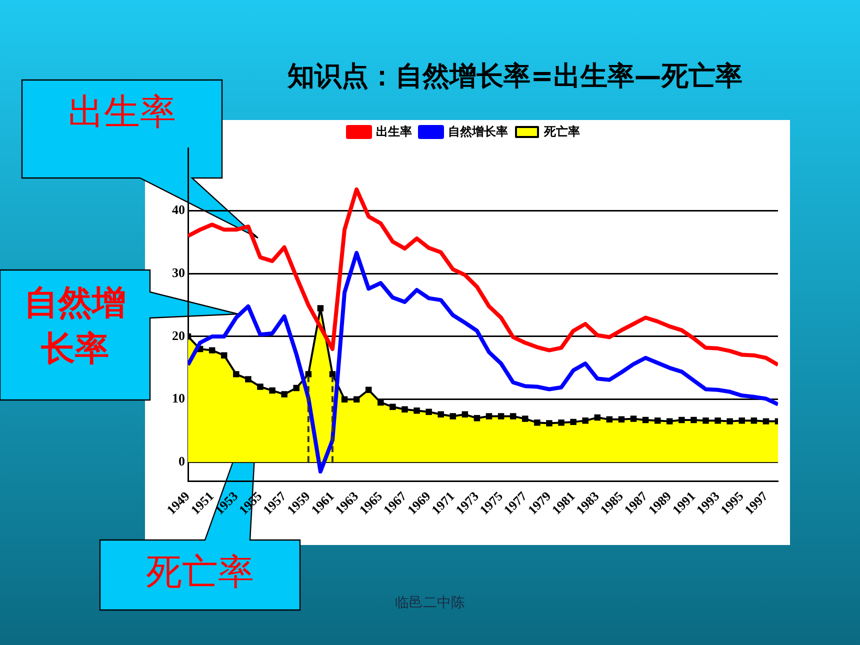  What do you see at coordinates (514, 76) in the screenshot?
I see `chart-title: 知识点：自然增长率=出生率—死亡率` at bounding box center [514, 76].